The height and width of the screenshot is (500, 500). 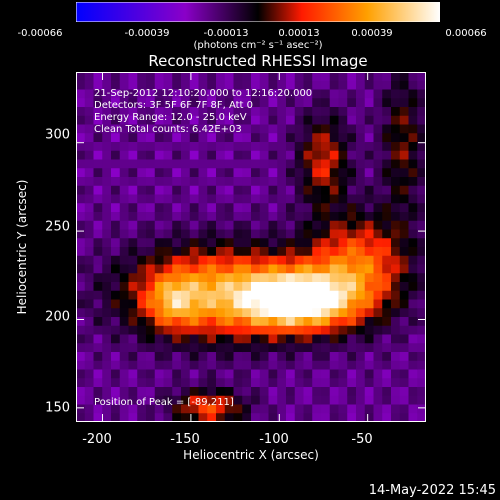 I want to click on y-tick-label: 150, so click(x=57, y=408).